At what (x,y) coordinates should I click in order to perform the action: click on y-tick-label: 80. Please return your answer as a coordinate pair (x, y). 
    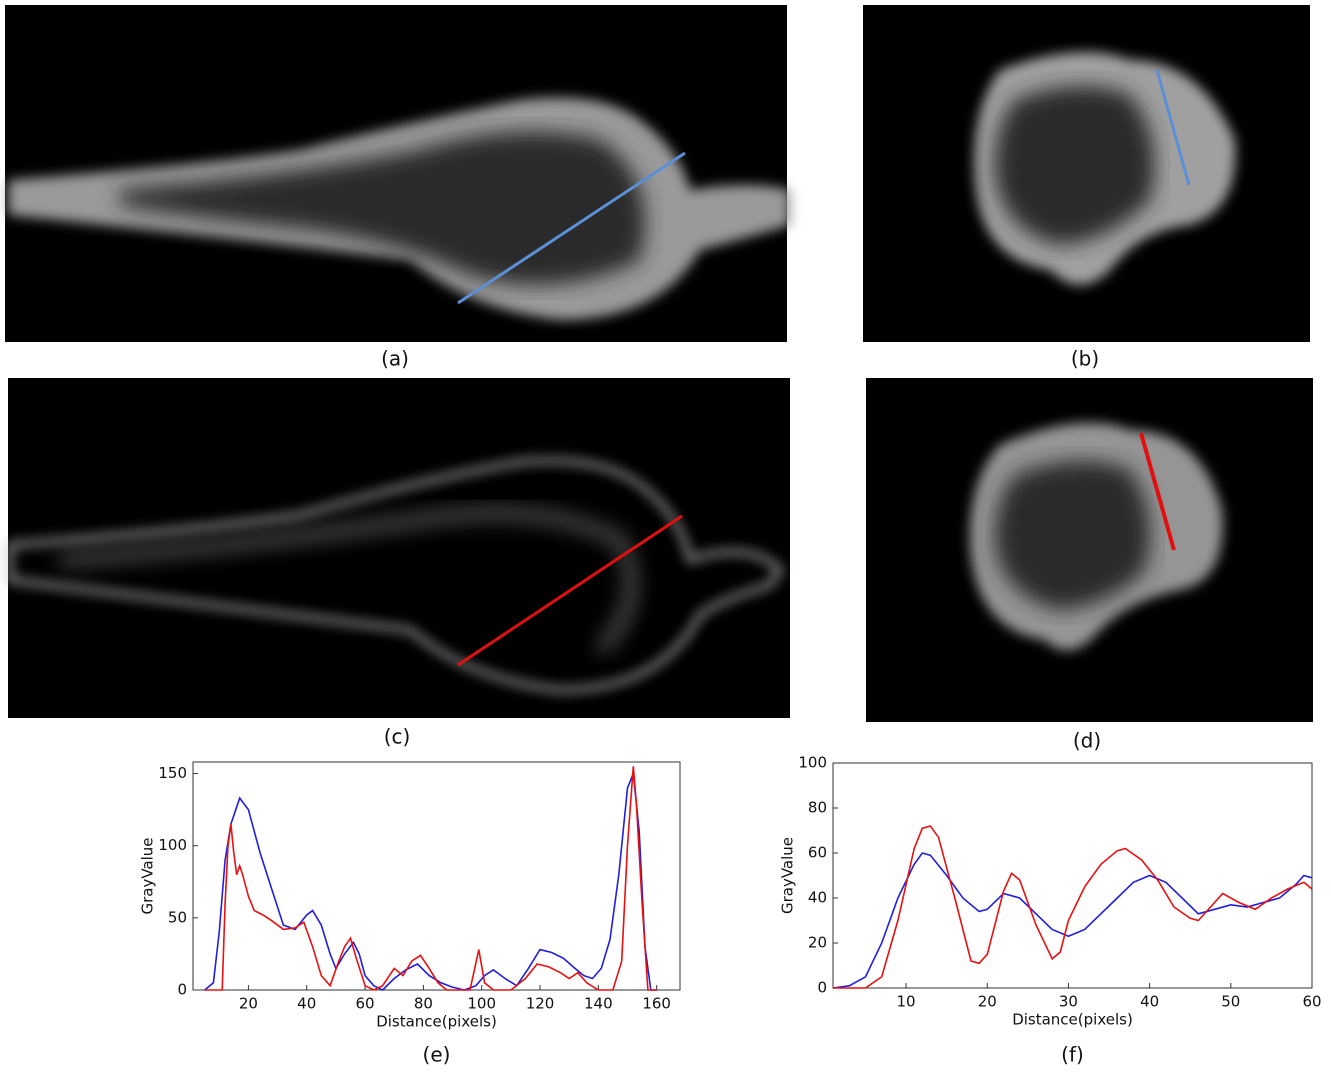
    Looking at the image, I should click on (817, 808).